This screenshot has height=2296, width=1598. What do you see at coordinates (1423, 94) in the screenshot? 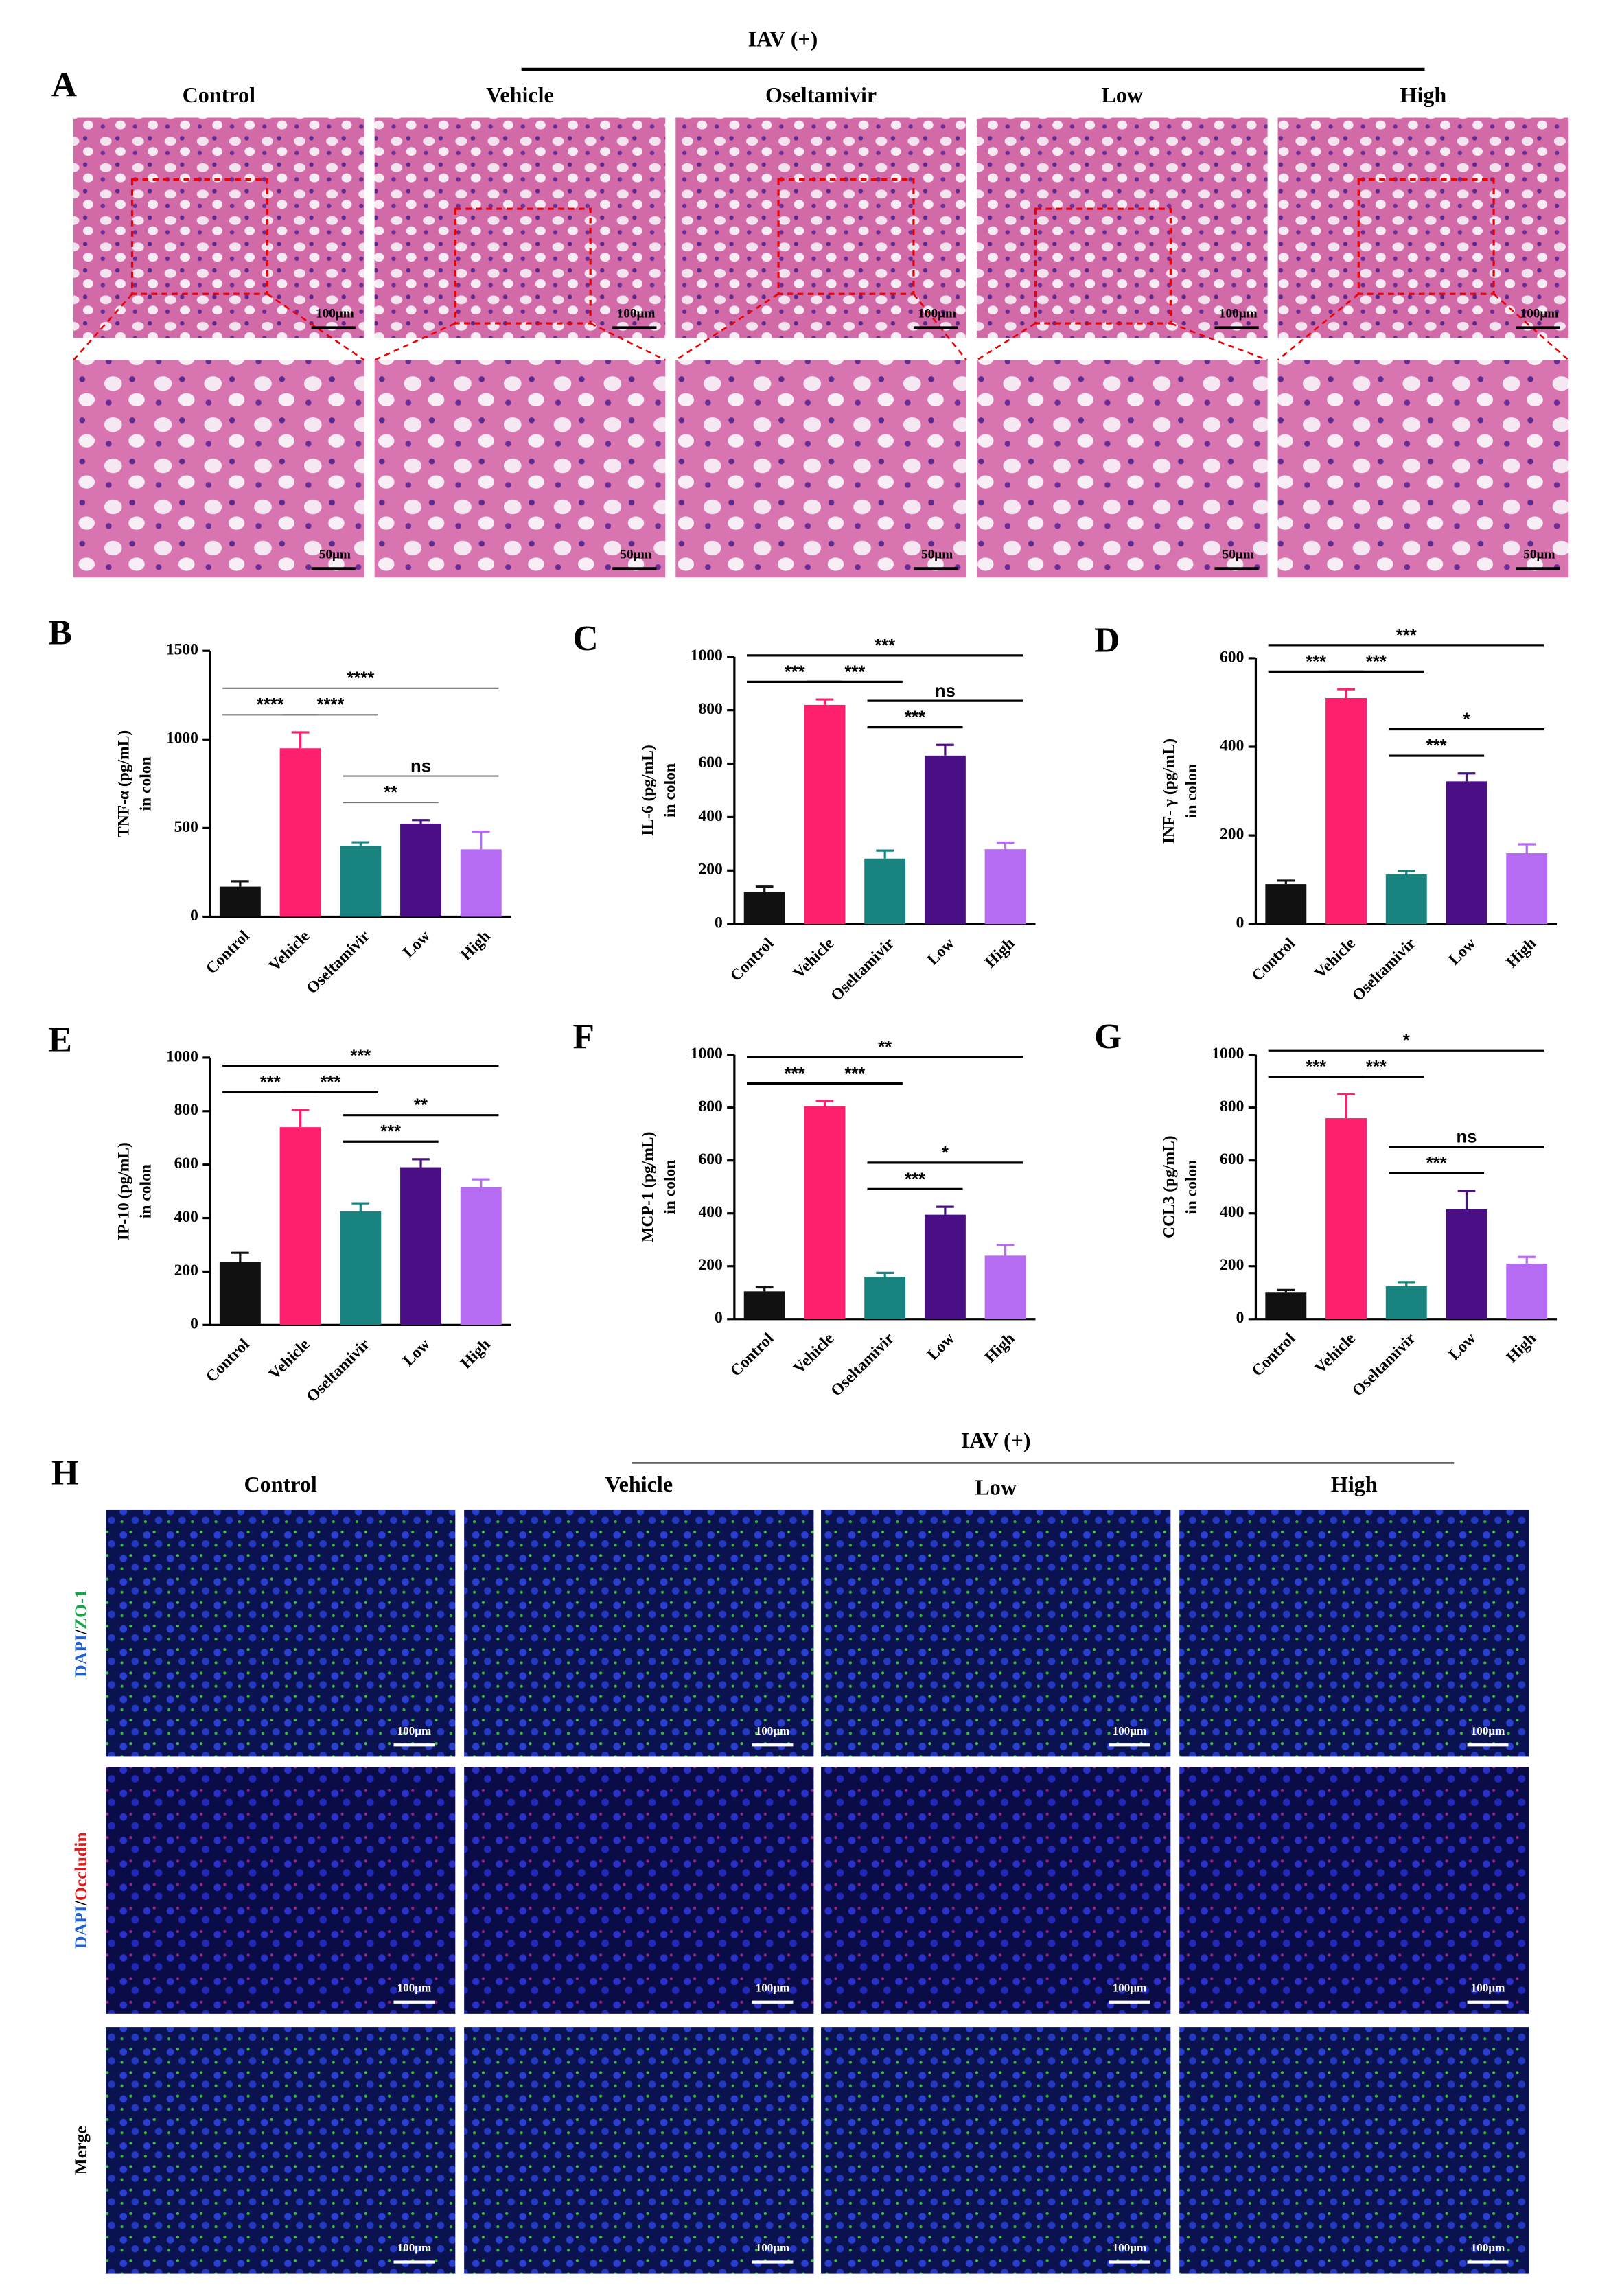
I see `column-label: High` at bounding box center [1423, 94].